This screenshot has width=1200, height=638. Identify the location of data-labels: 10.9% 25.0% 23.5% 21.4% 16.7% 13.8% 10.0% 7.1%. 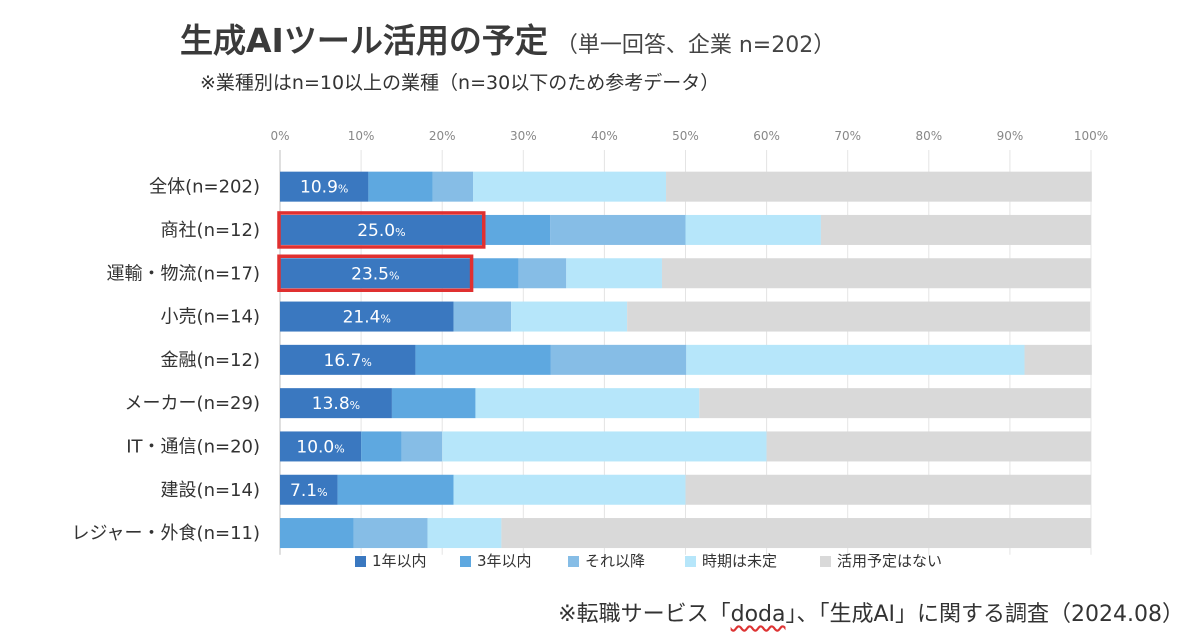
(347, 339).